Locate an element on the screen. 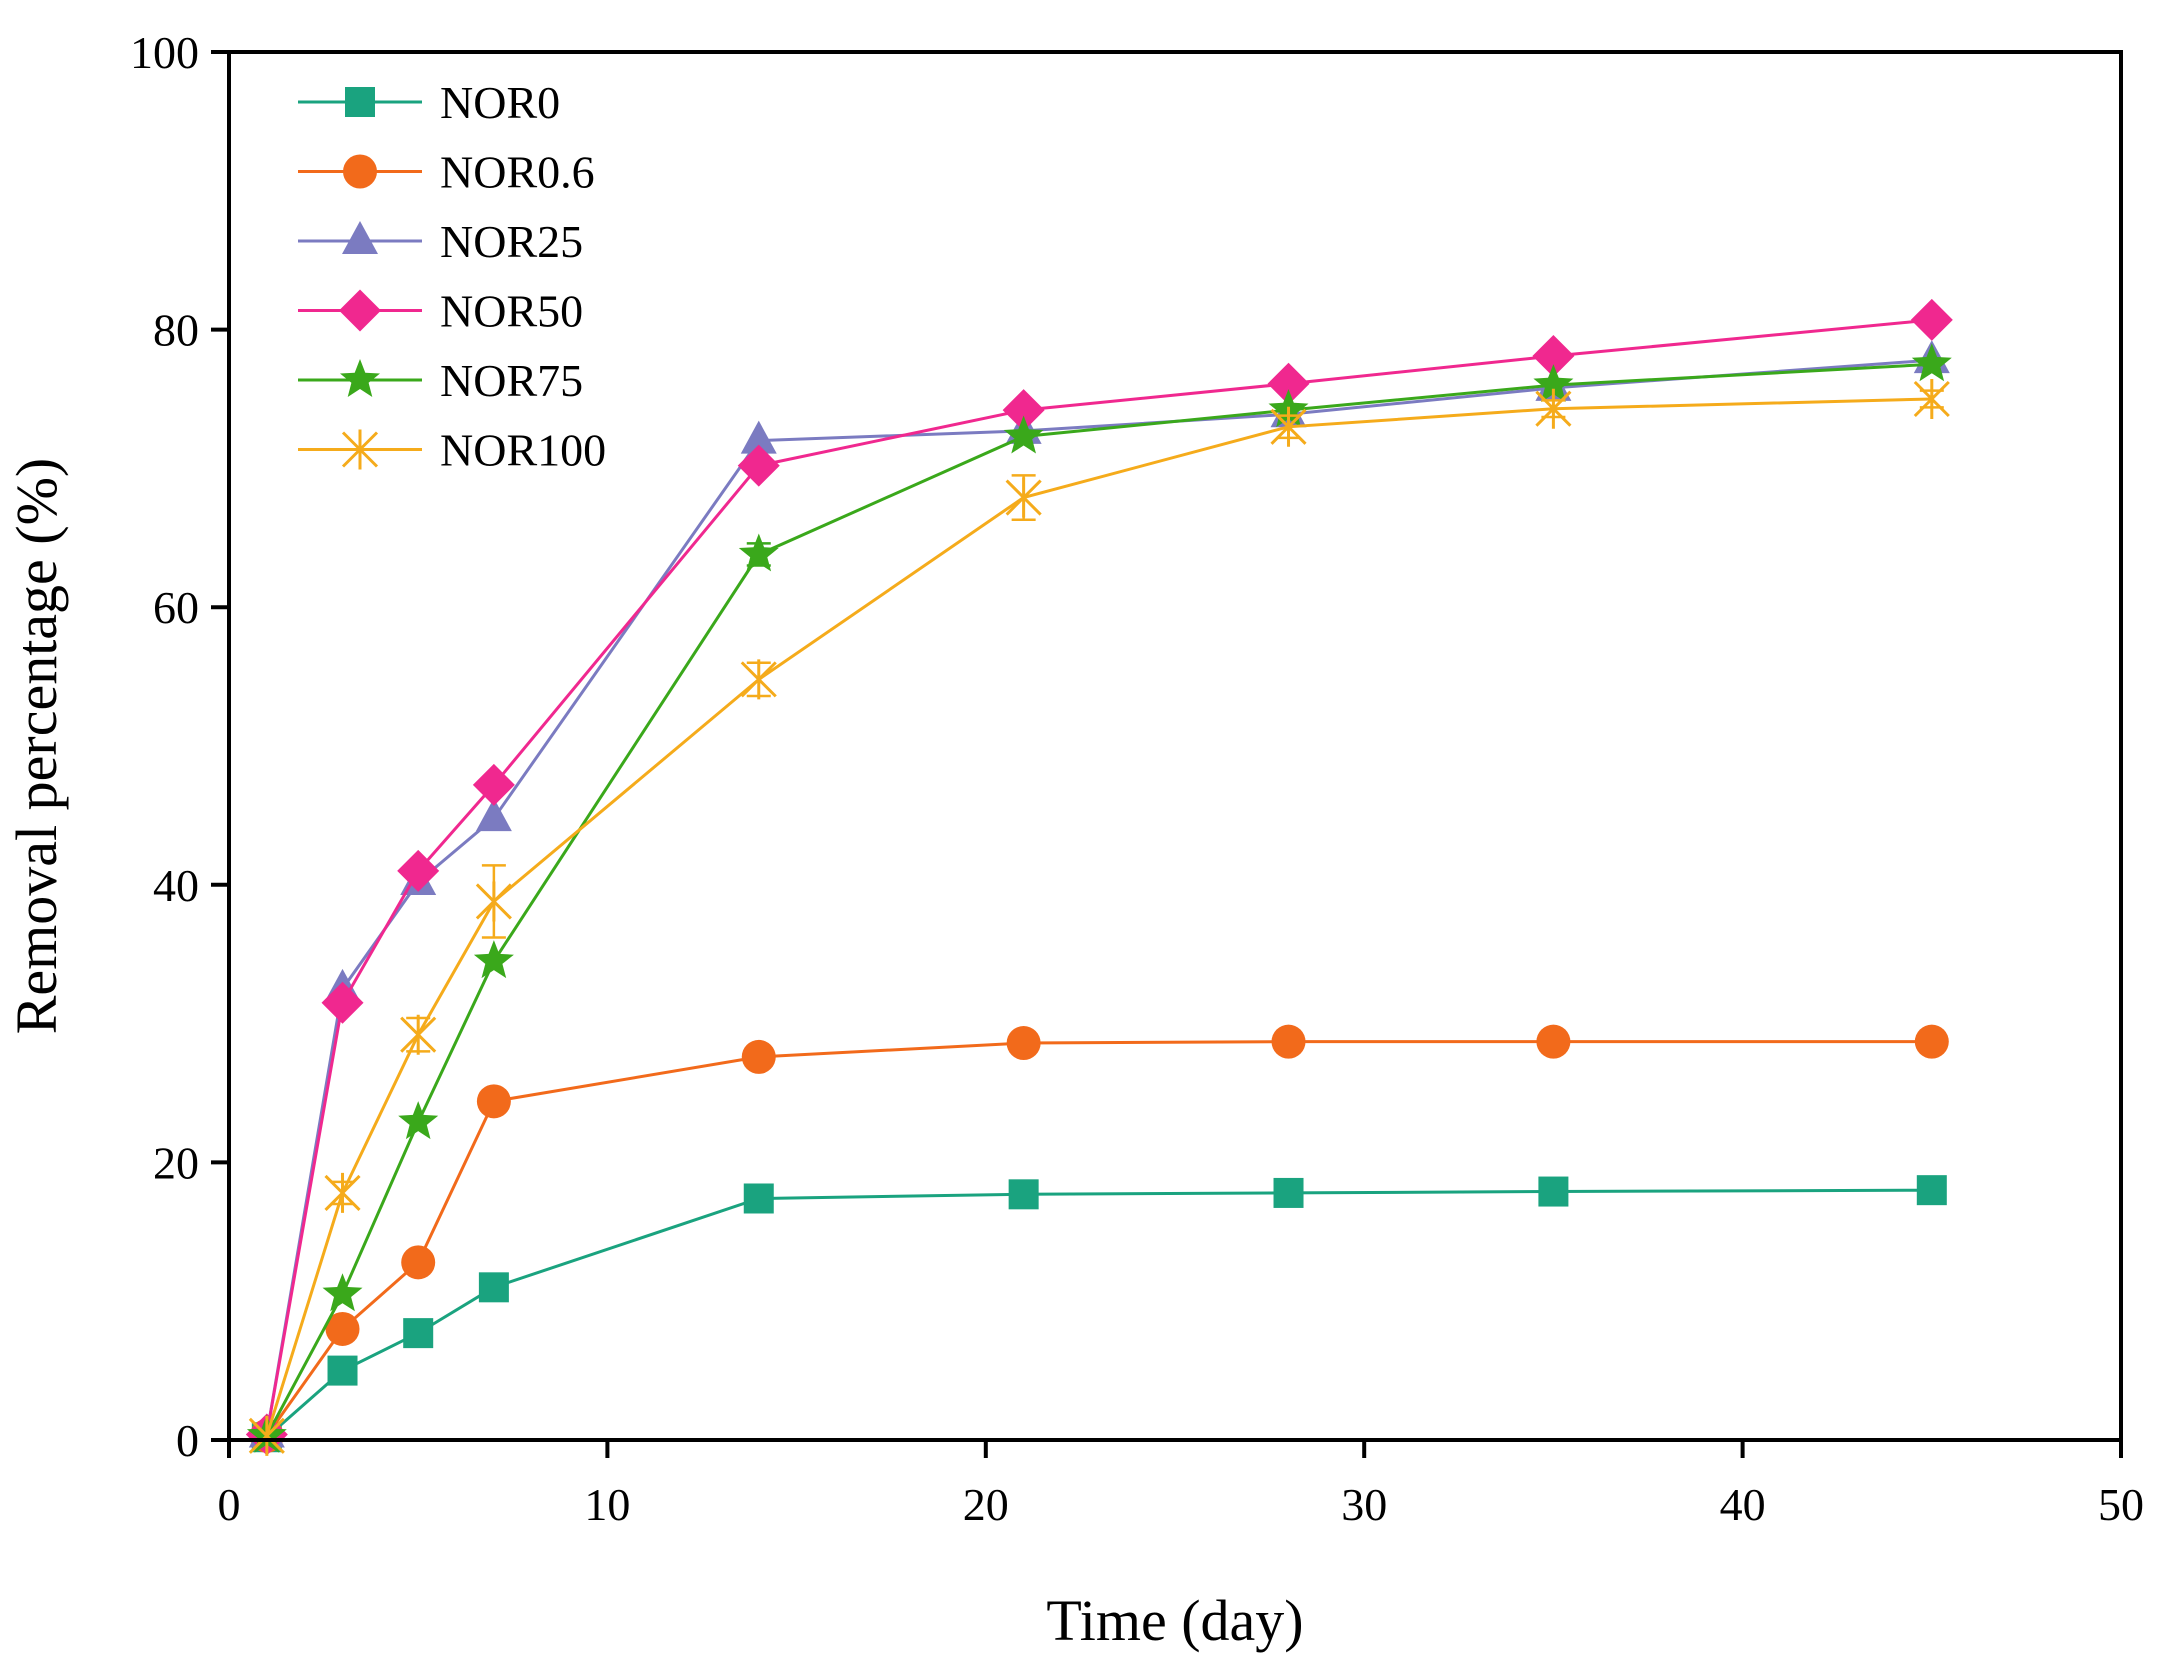 This screenshot has width=2166, height=1668. x-tick-label: 40 is located at coordinates (1743, 1504).